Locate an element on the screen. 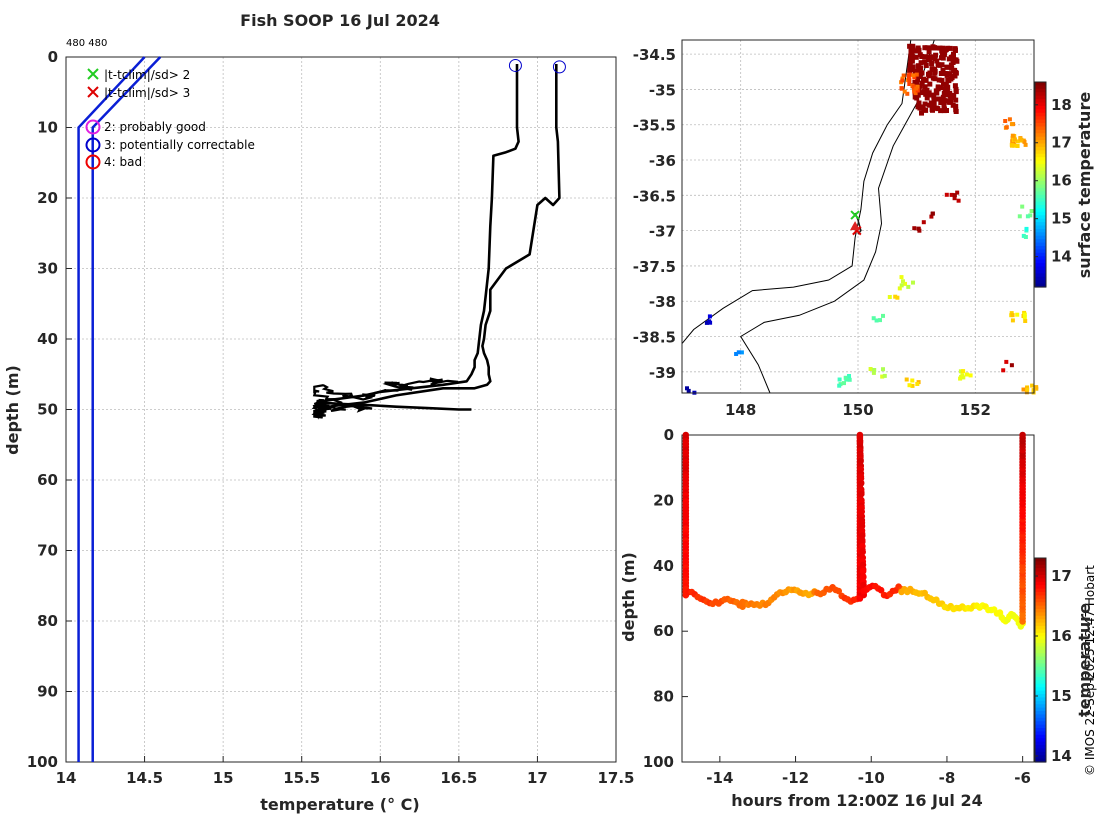  ts-colorbar-tick-label: 14 is located at coordinates (1061, 756).